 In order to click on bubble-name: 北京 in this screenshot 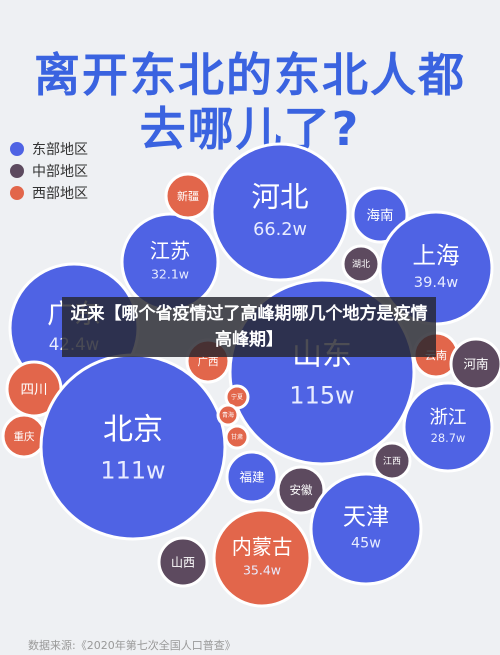, I will do `click(133, 430)`.